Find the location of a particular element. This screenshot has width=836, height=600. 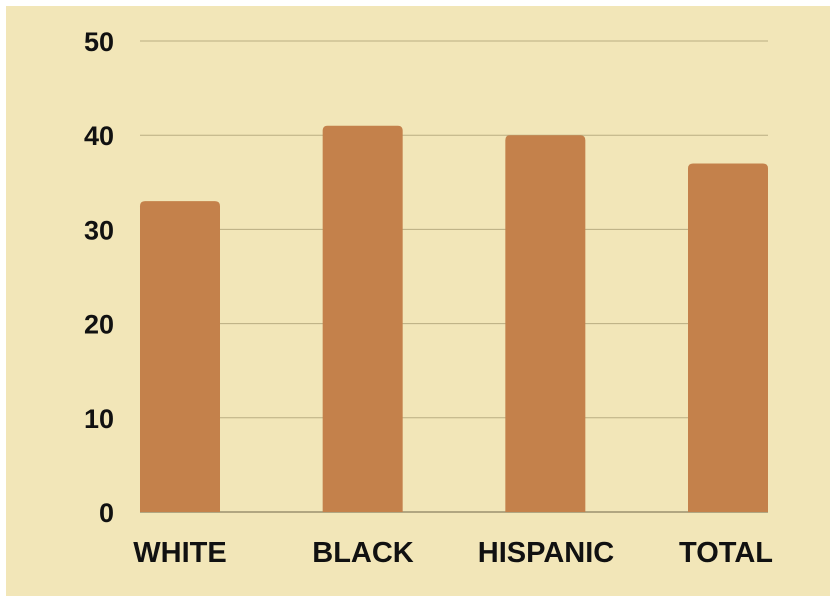

y-tick-label: 20 is located at coordinates (99, 325).